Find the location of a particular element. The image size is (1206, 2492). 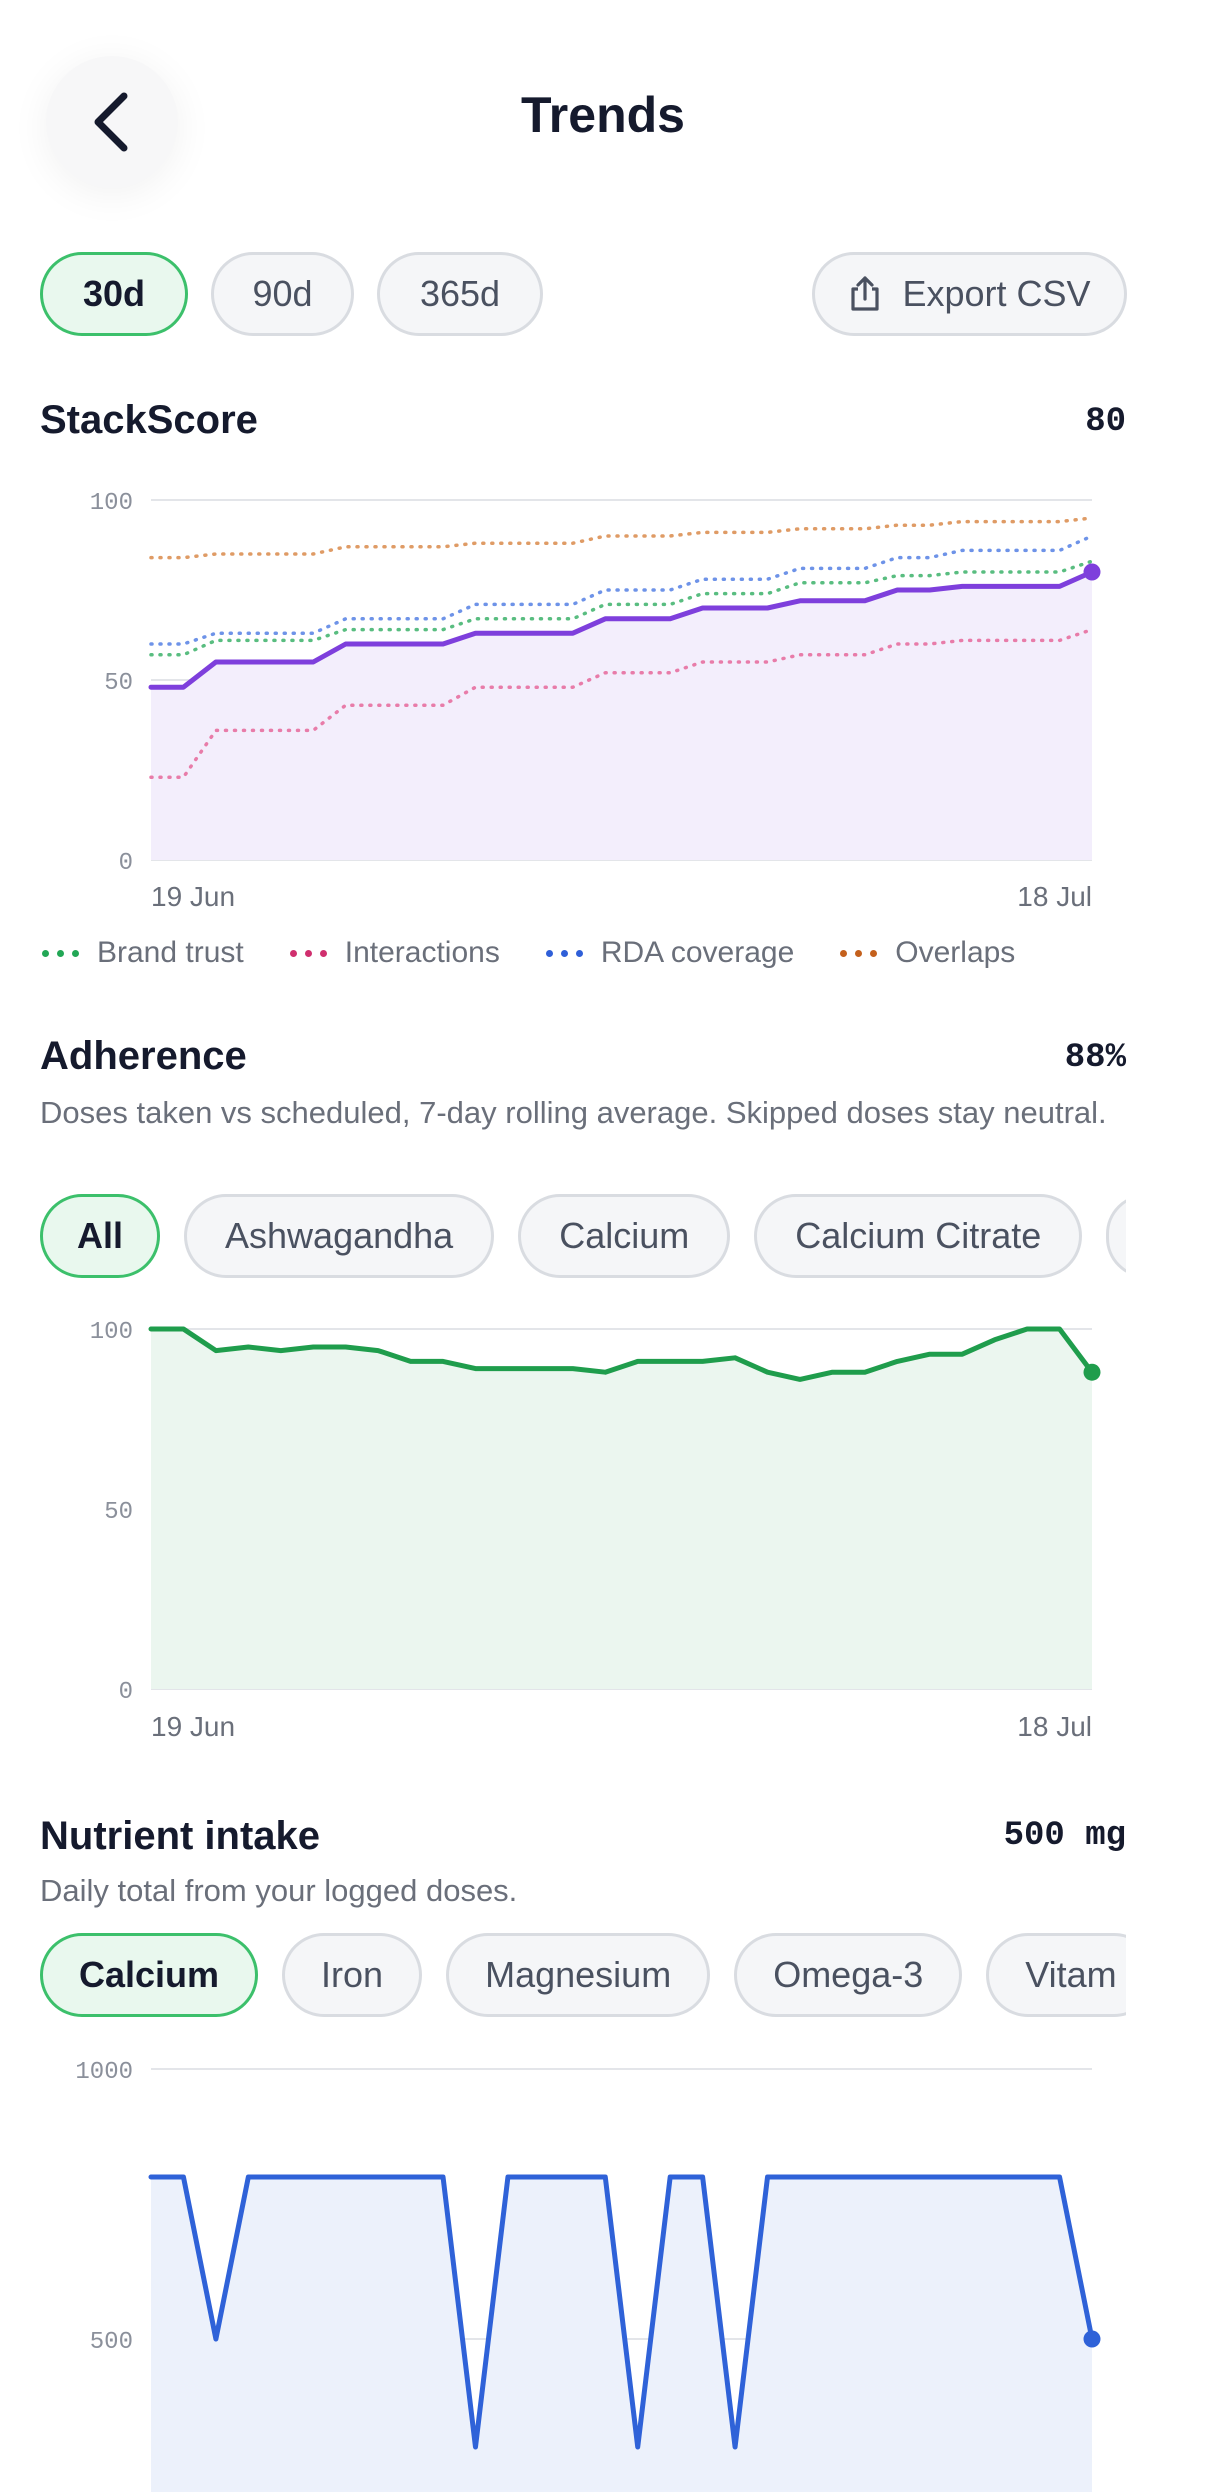

share-icon is located at coordinates (865, 293).